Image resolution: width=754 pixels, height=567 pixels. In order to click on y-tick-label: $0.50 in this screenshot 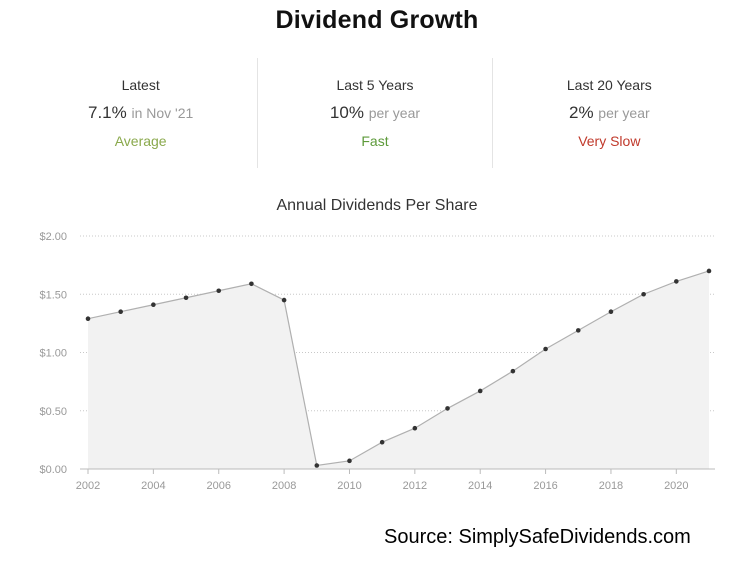, I will do `click(53, 412)`.